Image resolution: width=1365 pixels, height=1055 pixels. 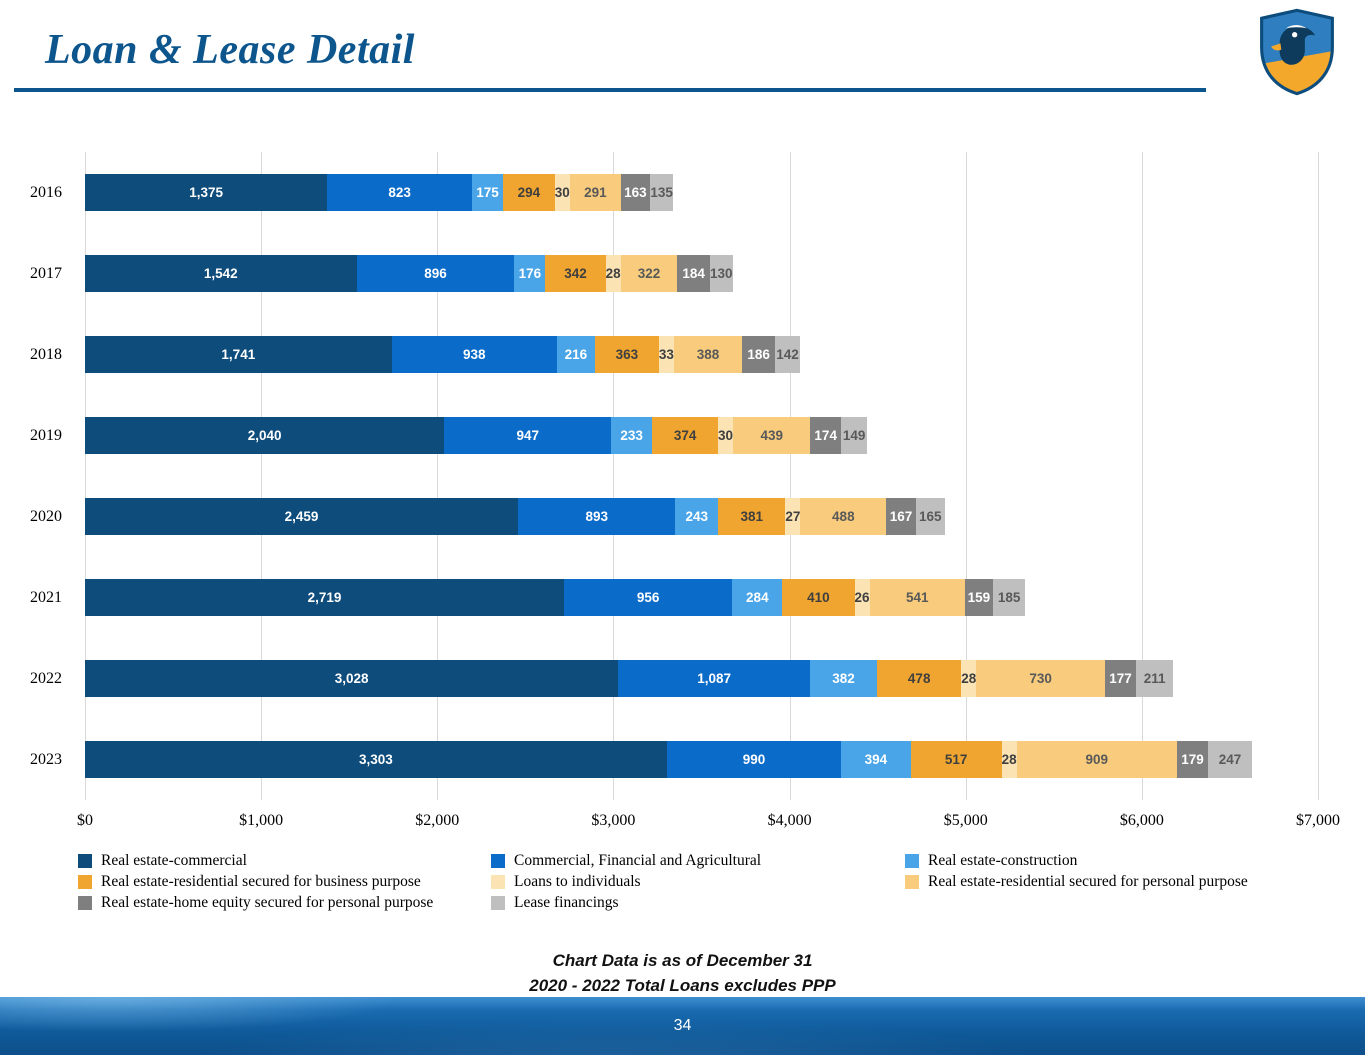 I want to click on bar-value-label: 247, so click(x=1230, y=759).